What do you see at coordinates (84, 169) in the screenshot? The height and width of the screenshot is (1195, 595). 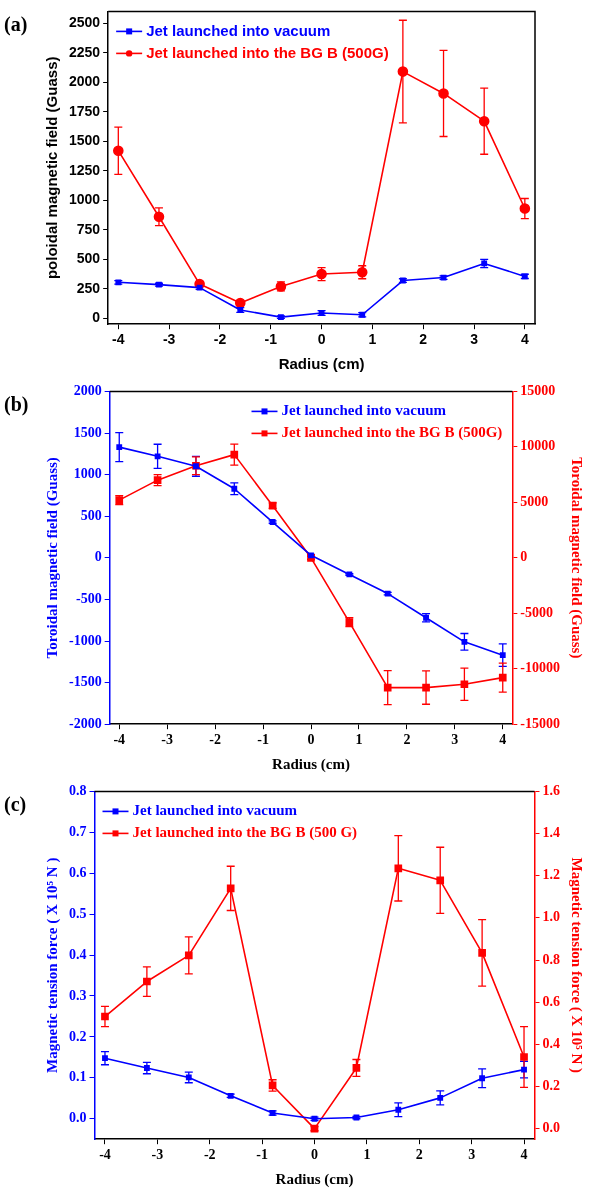 I see `y-tick-label: 1250` at bounding box center [84, 169].